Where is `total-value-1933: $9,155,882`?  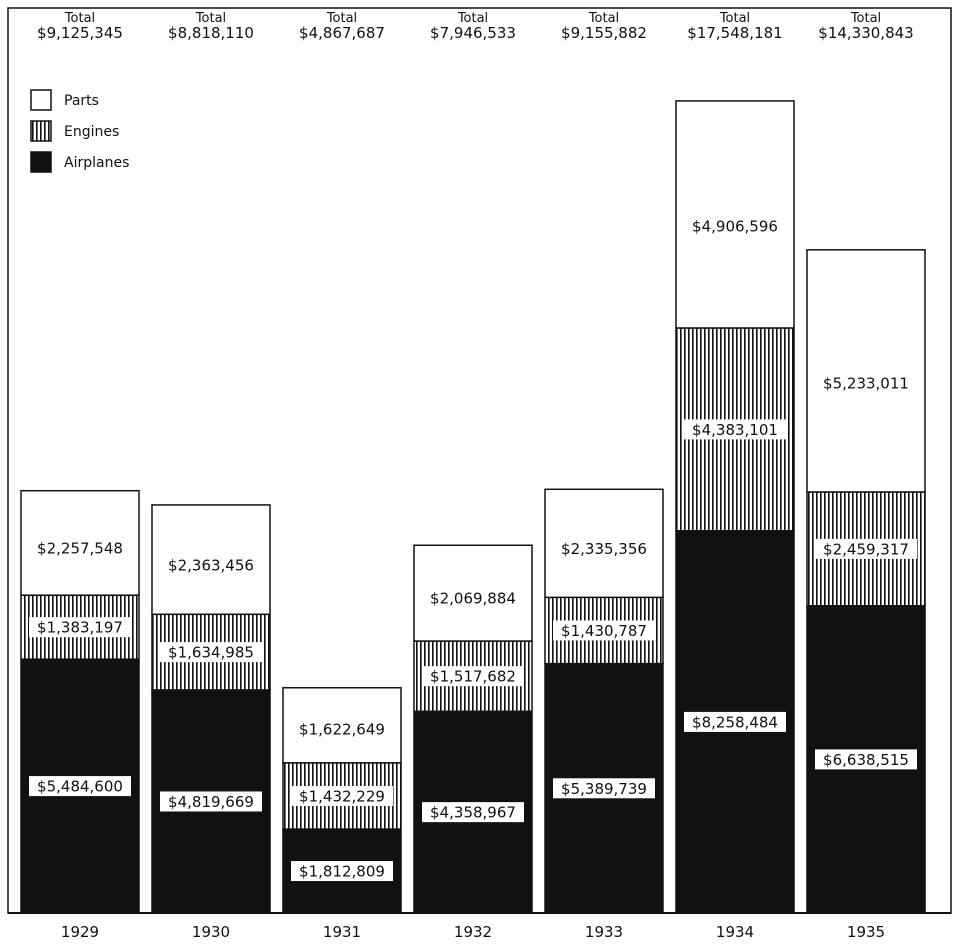
total-value-1933: $9,155,882 is located at coordinates (604, 33).